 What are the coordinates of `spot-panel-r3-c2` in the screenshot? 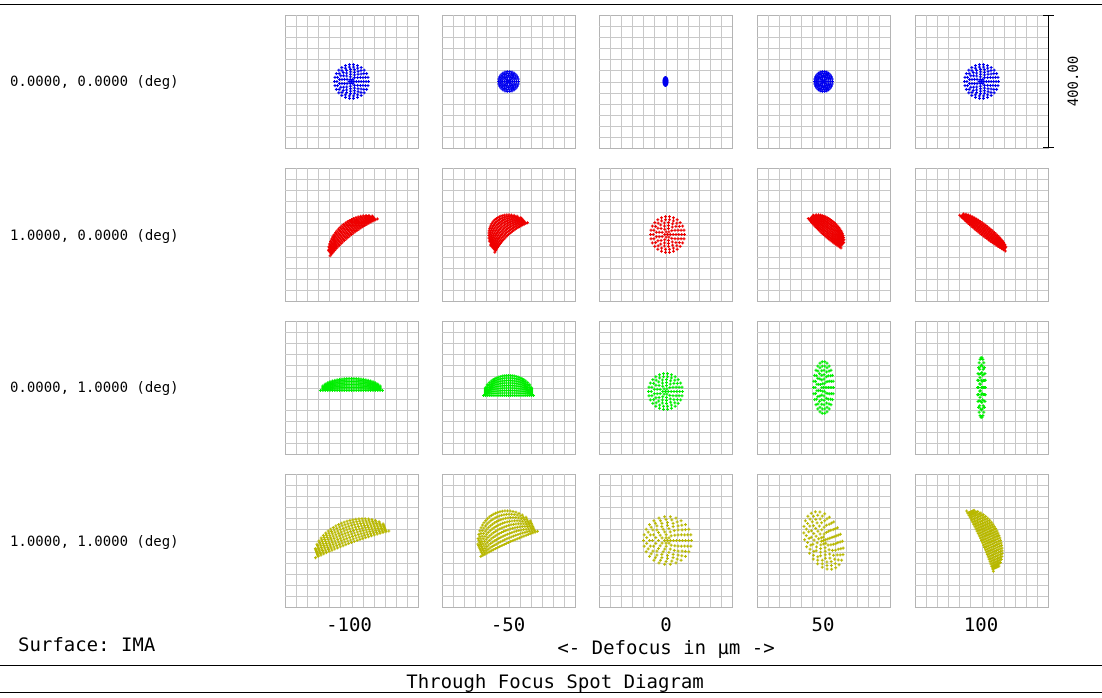 It's located at (666, 541).